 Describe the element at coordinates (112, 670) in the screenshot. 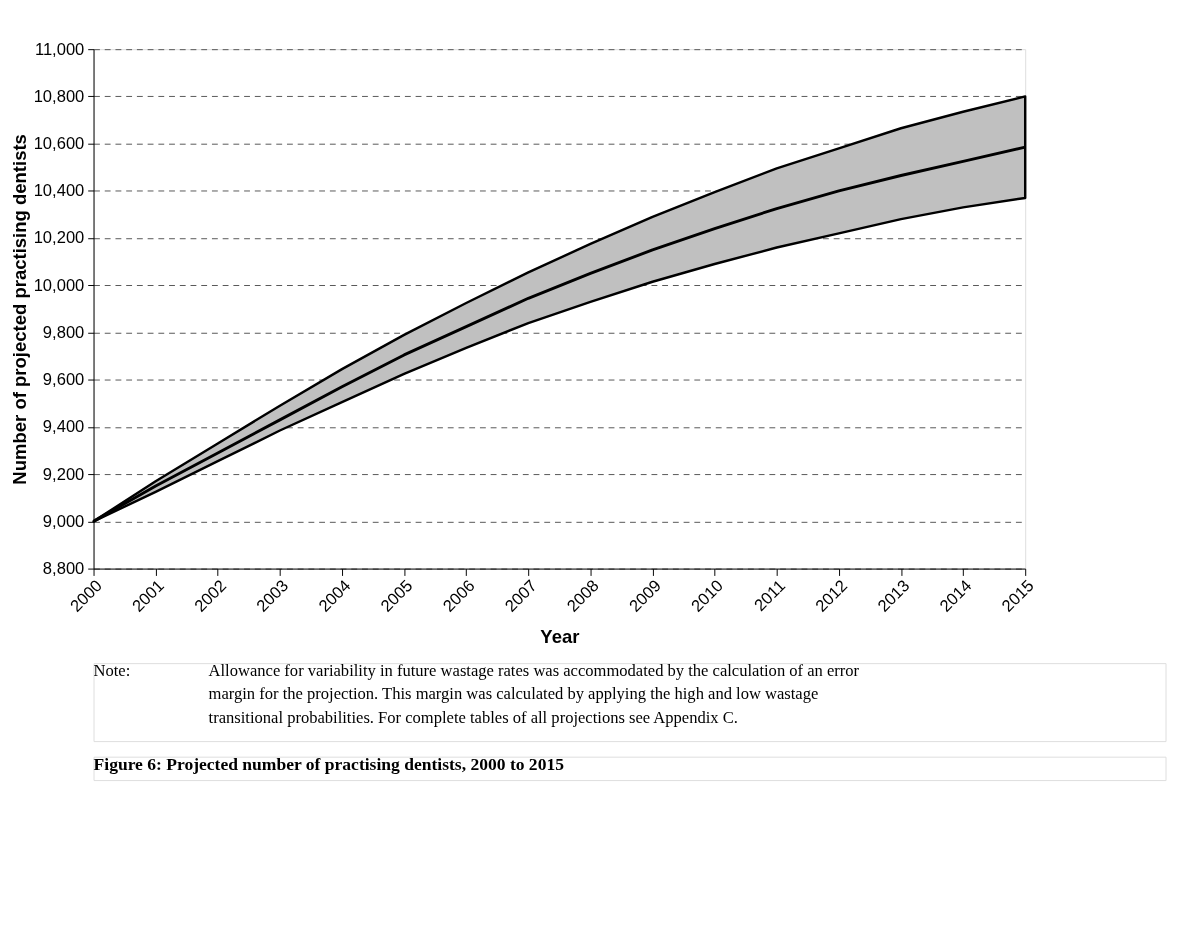

I see `text: Note:` at that location.